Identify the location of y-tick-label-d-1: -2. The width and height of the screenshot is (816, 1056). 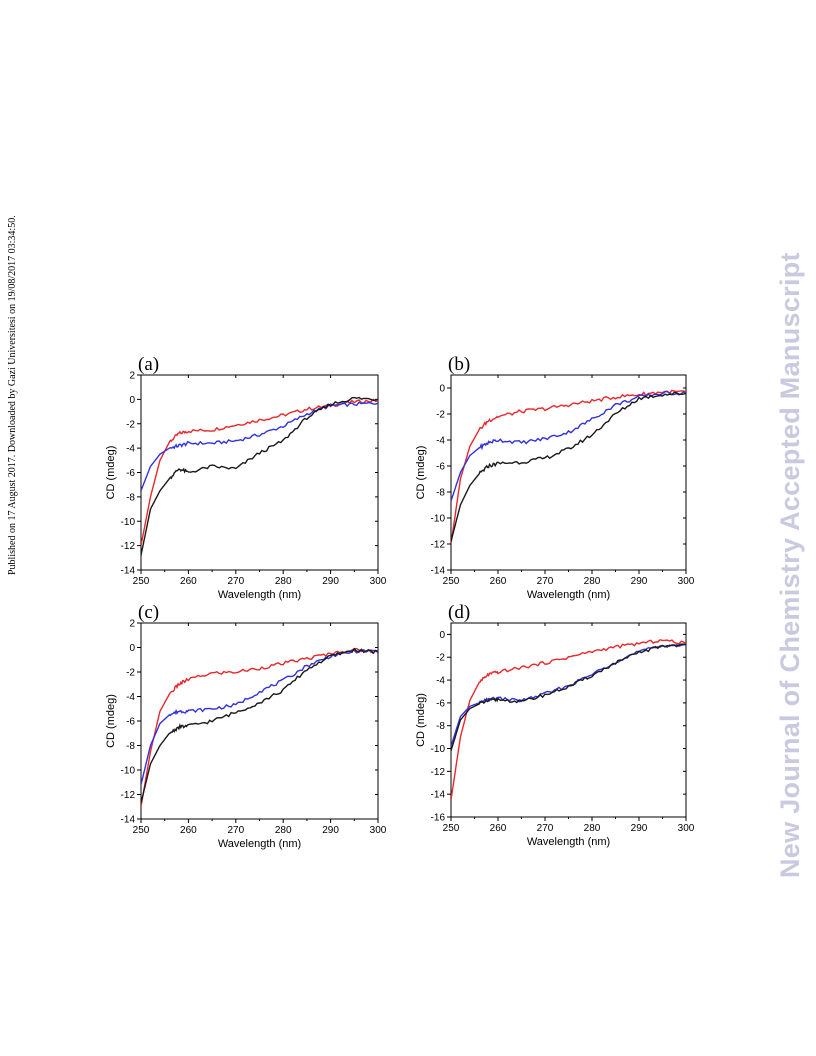
(440, 658).